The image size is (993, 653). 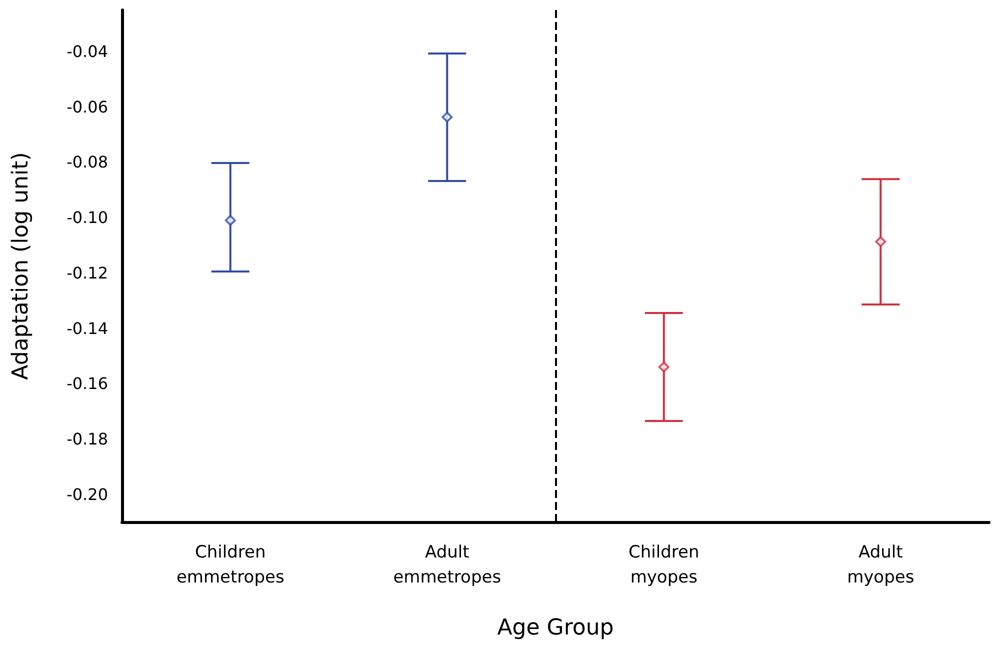 What do you see at coordinates (87, 106) in the screenshot?
I see `y-tick-label: -0.06` at bounding box center [87, 106].